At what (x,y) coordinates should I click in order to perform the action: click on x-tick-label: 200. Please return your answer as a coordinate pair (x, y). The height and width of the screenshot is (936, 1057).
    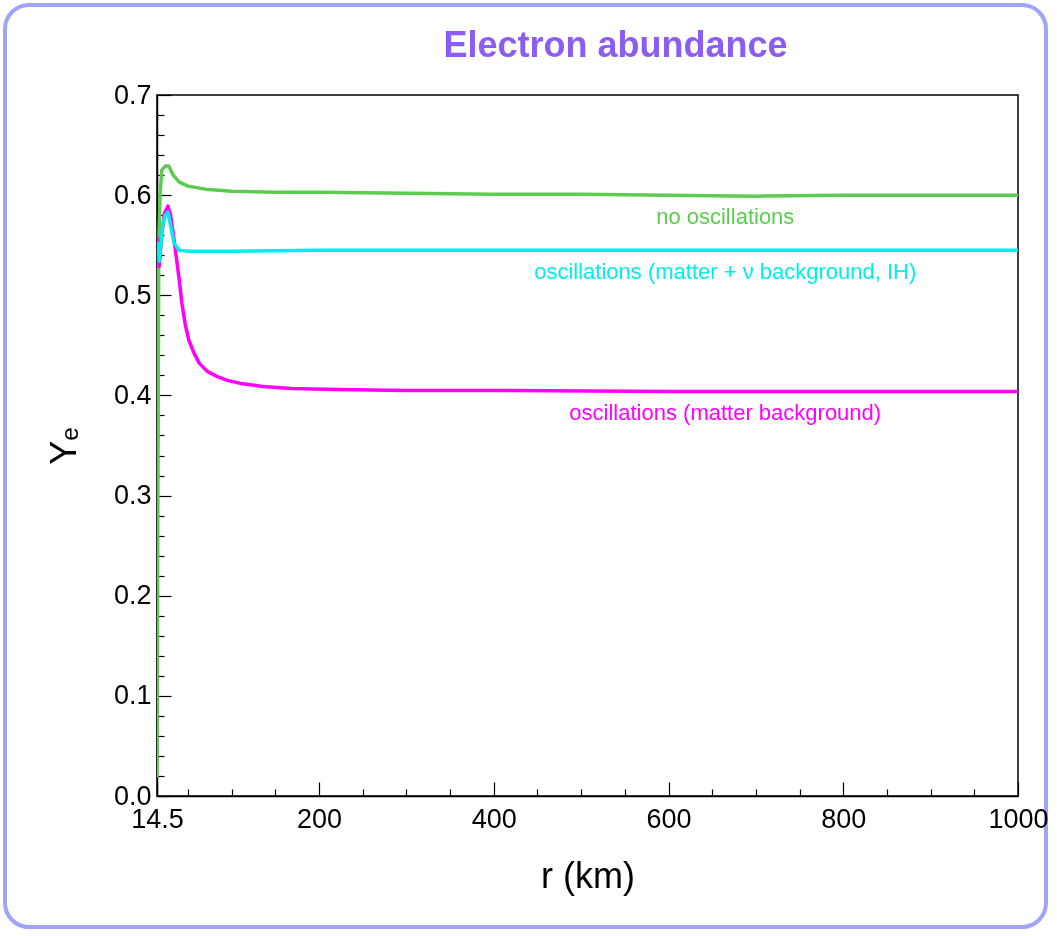
    Looking at the image, I should click on (320, 818).